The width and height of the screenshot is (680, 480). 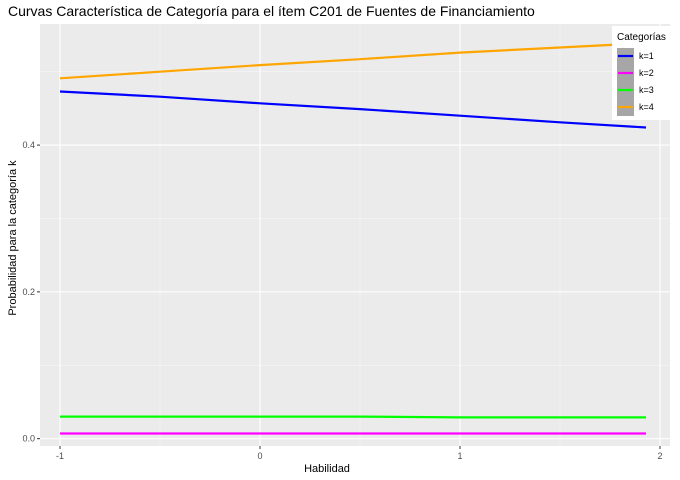 I want to click on series-line-k3, so click(x=353, y=417).